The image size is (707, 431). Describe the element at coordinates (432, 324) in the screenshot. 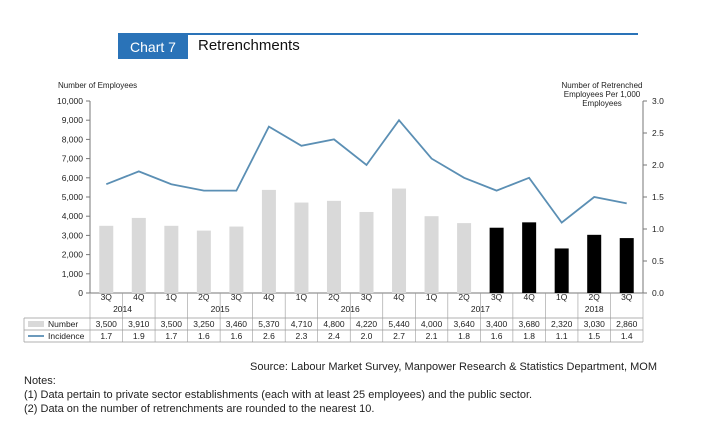

I see `table-value-number: 4,000` at that location.